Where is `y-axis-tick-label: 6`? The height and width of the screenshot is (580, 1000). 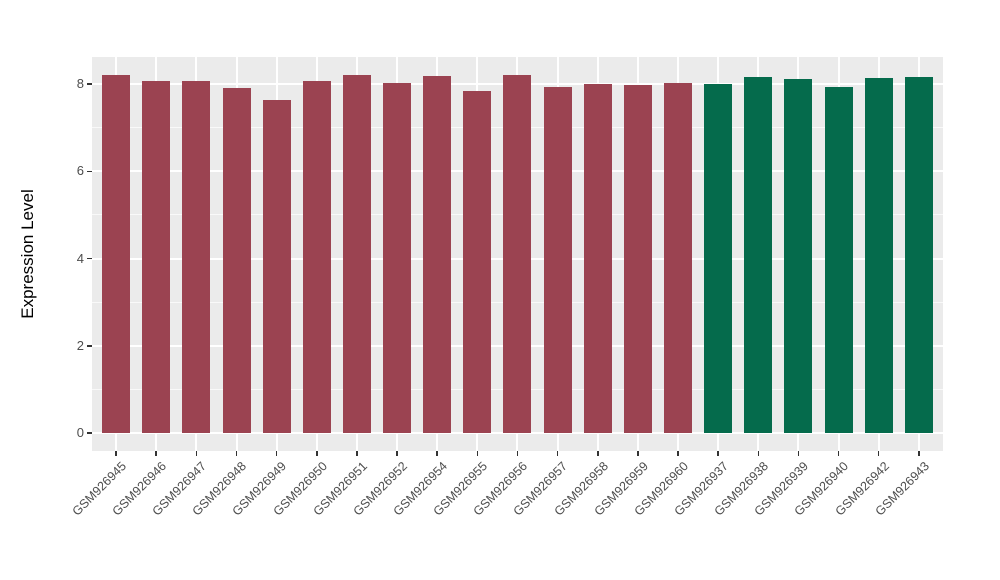
y-axis-tick-label: 6 is located at coordinates (80, 171).